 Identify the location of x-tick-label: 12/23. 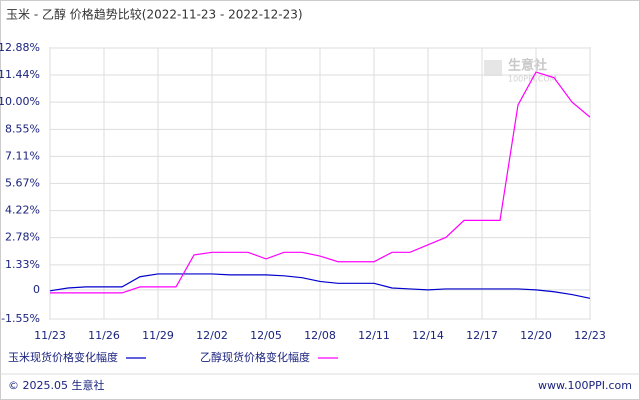
(590, 335).